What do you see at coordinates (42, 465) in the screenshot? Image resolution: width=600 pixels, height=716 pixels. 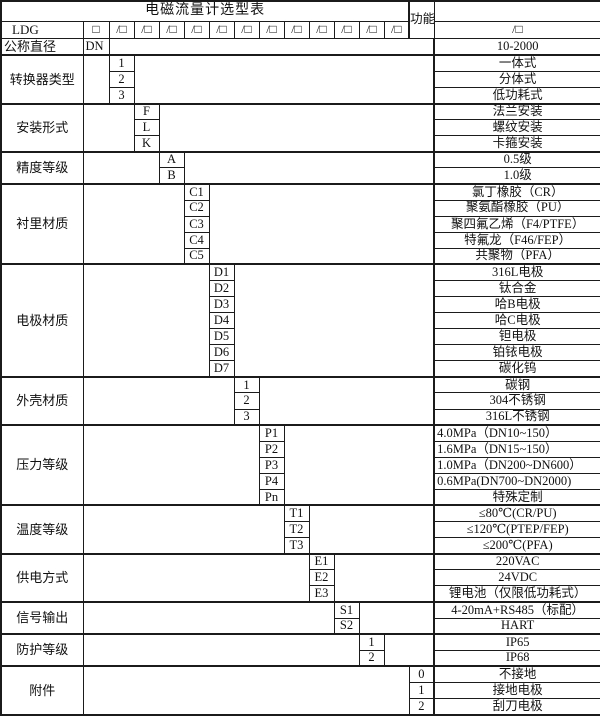 I see `section-label: 压力等级` at bounding box center [42, 465].